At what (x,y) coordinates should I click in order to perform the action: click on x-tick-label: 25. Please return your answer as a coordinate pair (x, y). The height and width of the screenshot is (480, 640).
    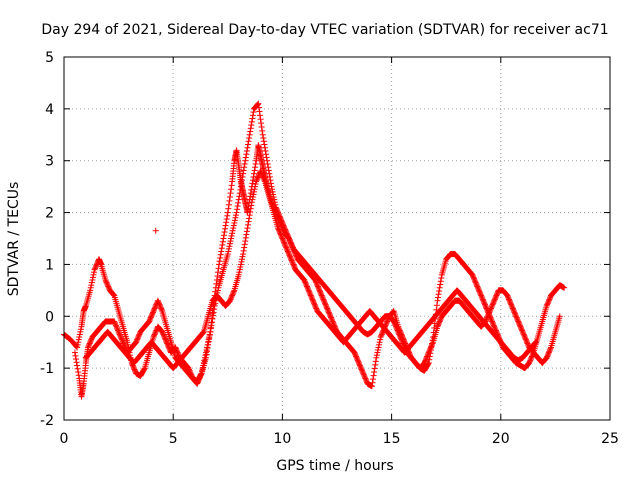
    Looking at the image, I should click on (610, 439).